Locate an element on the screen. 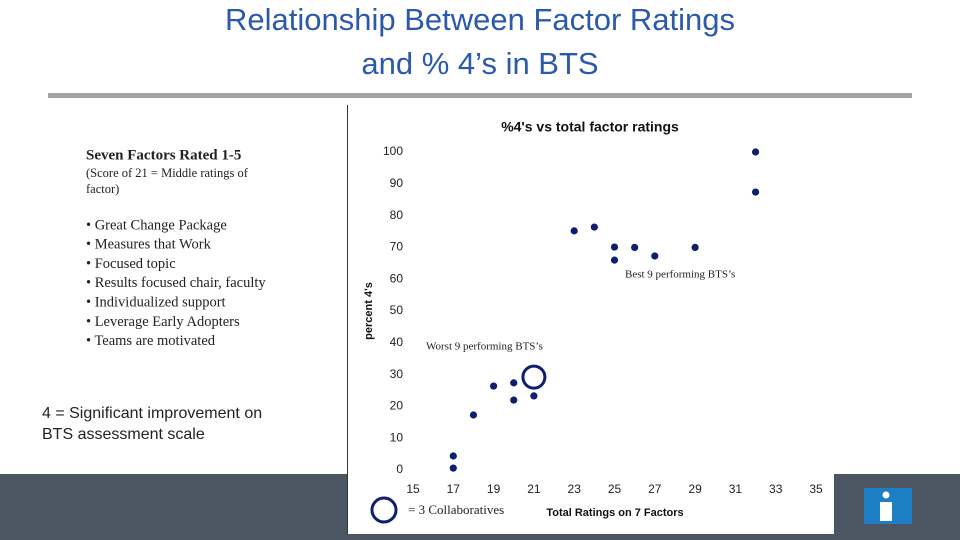  highlight-circle is located at coordinates (534, 377).